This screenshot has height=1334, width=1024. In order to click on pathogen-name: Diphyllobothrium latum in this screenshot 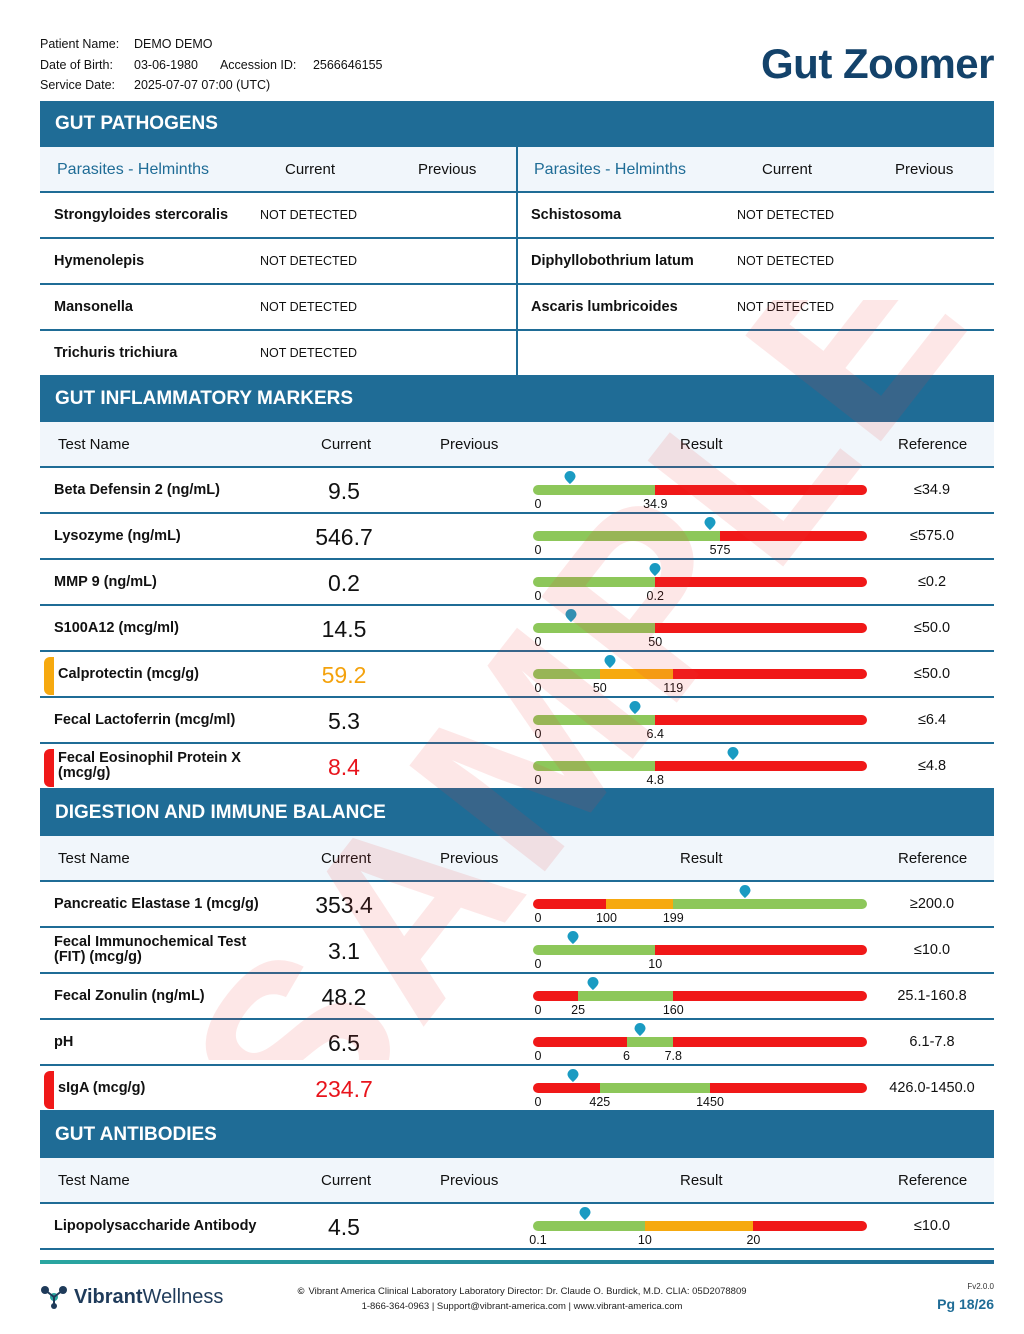, I will do `click(612, 260)`.